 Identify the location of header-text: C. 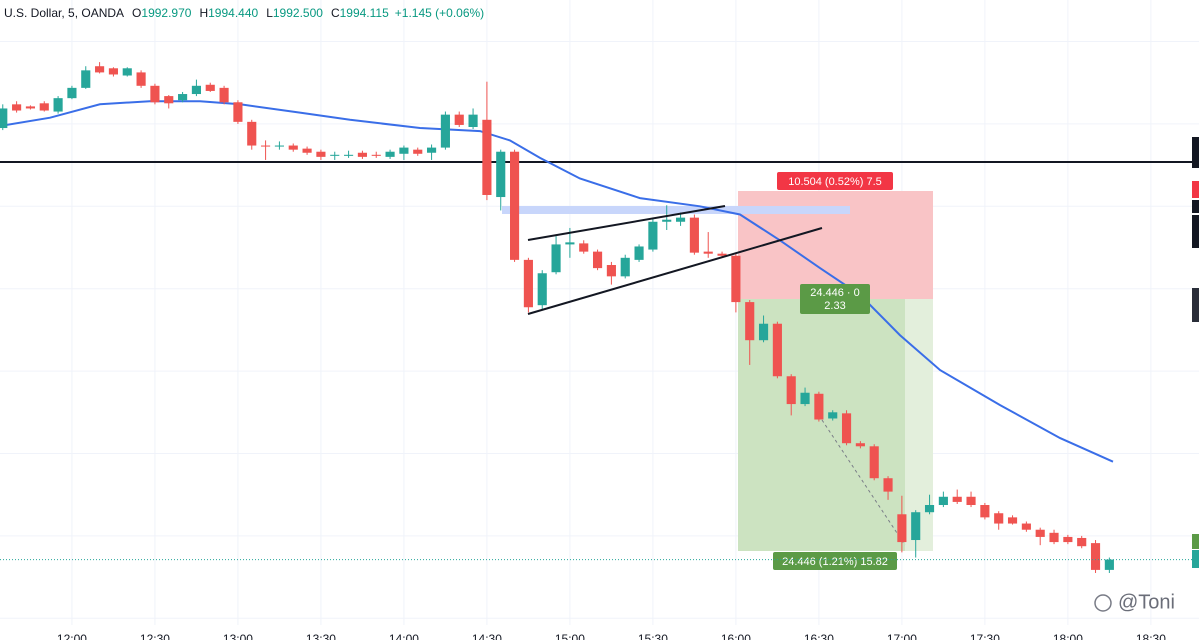
(335, 13).